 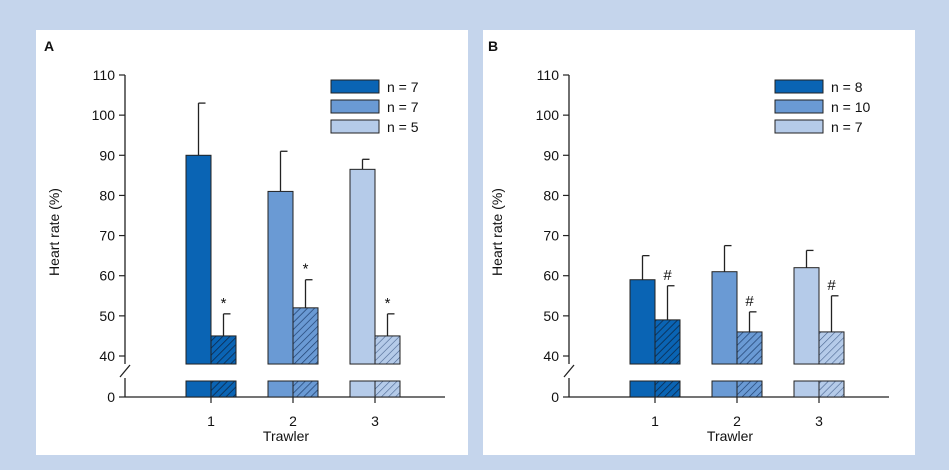 I want to click on panel-b-y-axis-label: Heart rate (%), so click(x=497, y=232).